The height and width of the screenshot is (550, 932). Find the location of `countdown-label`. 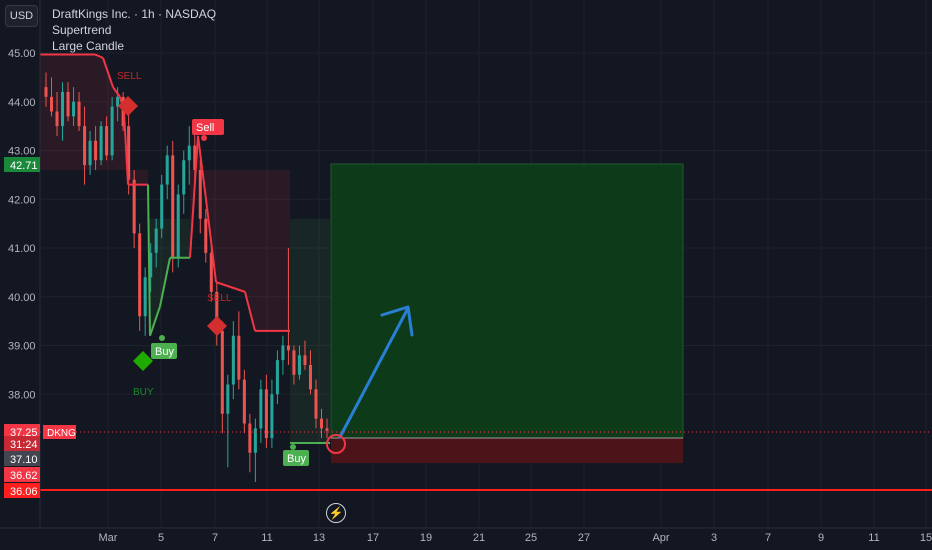

countdown-label is located at coordinates (22, 443).